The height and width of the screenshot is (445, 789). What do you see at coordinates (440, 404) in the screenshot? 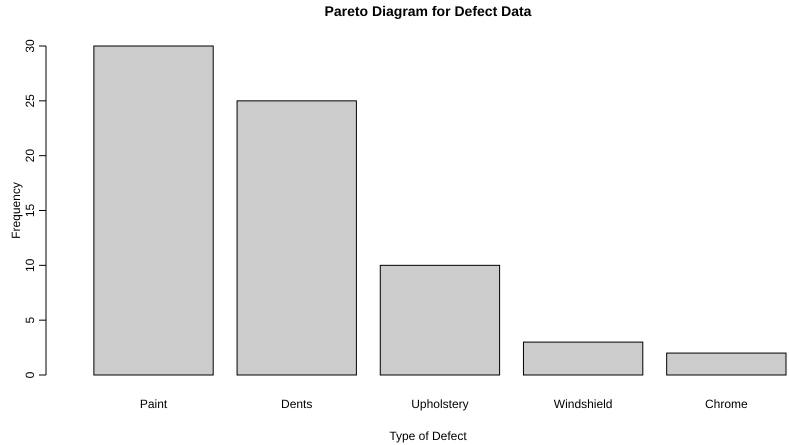
I see `x-tick-label: Upholstery` at bounding box center [440, 404].